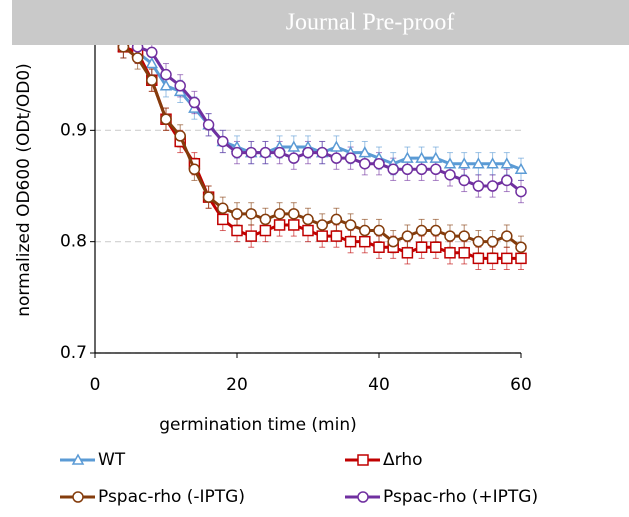 The height and width of the screenshot is (517, 629). What do you see at coordinates (95, 385) in the screenshot?
I see `x-tick-label: 0` at bounding box center [95, 385].